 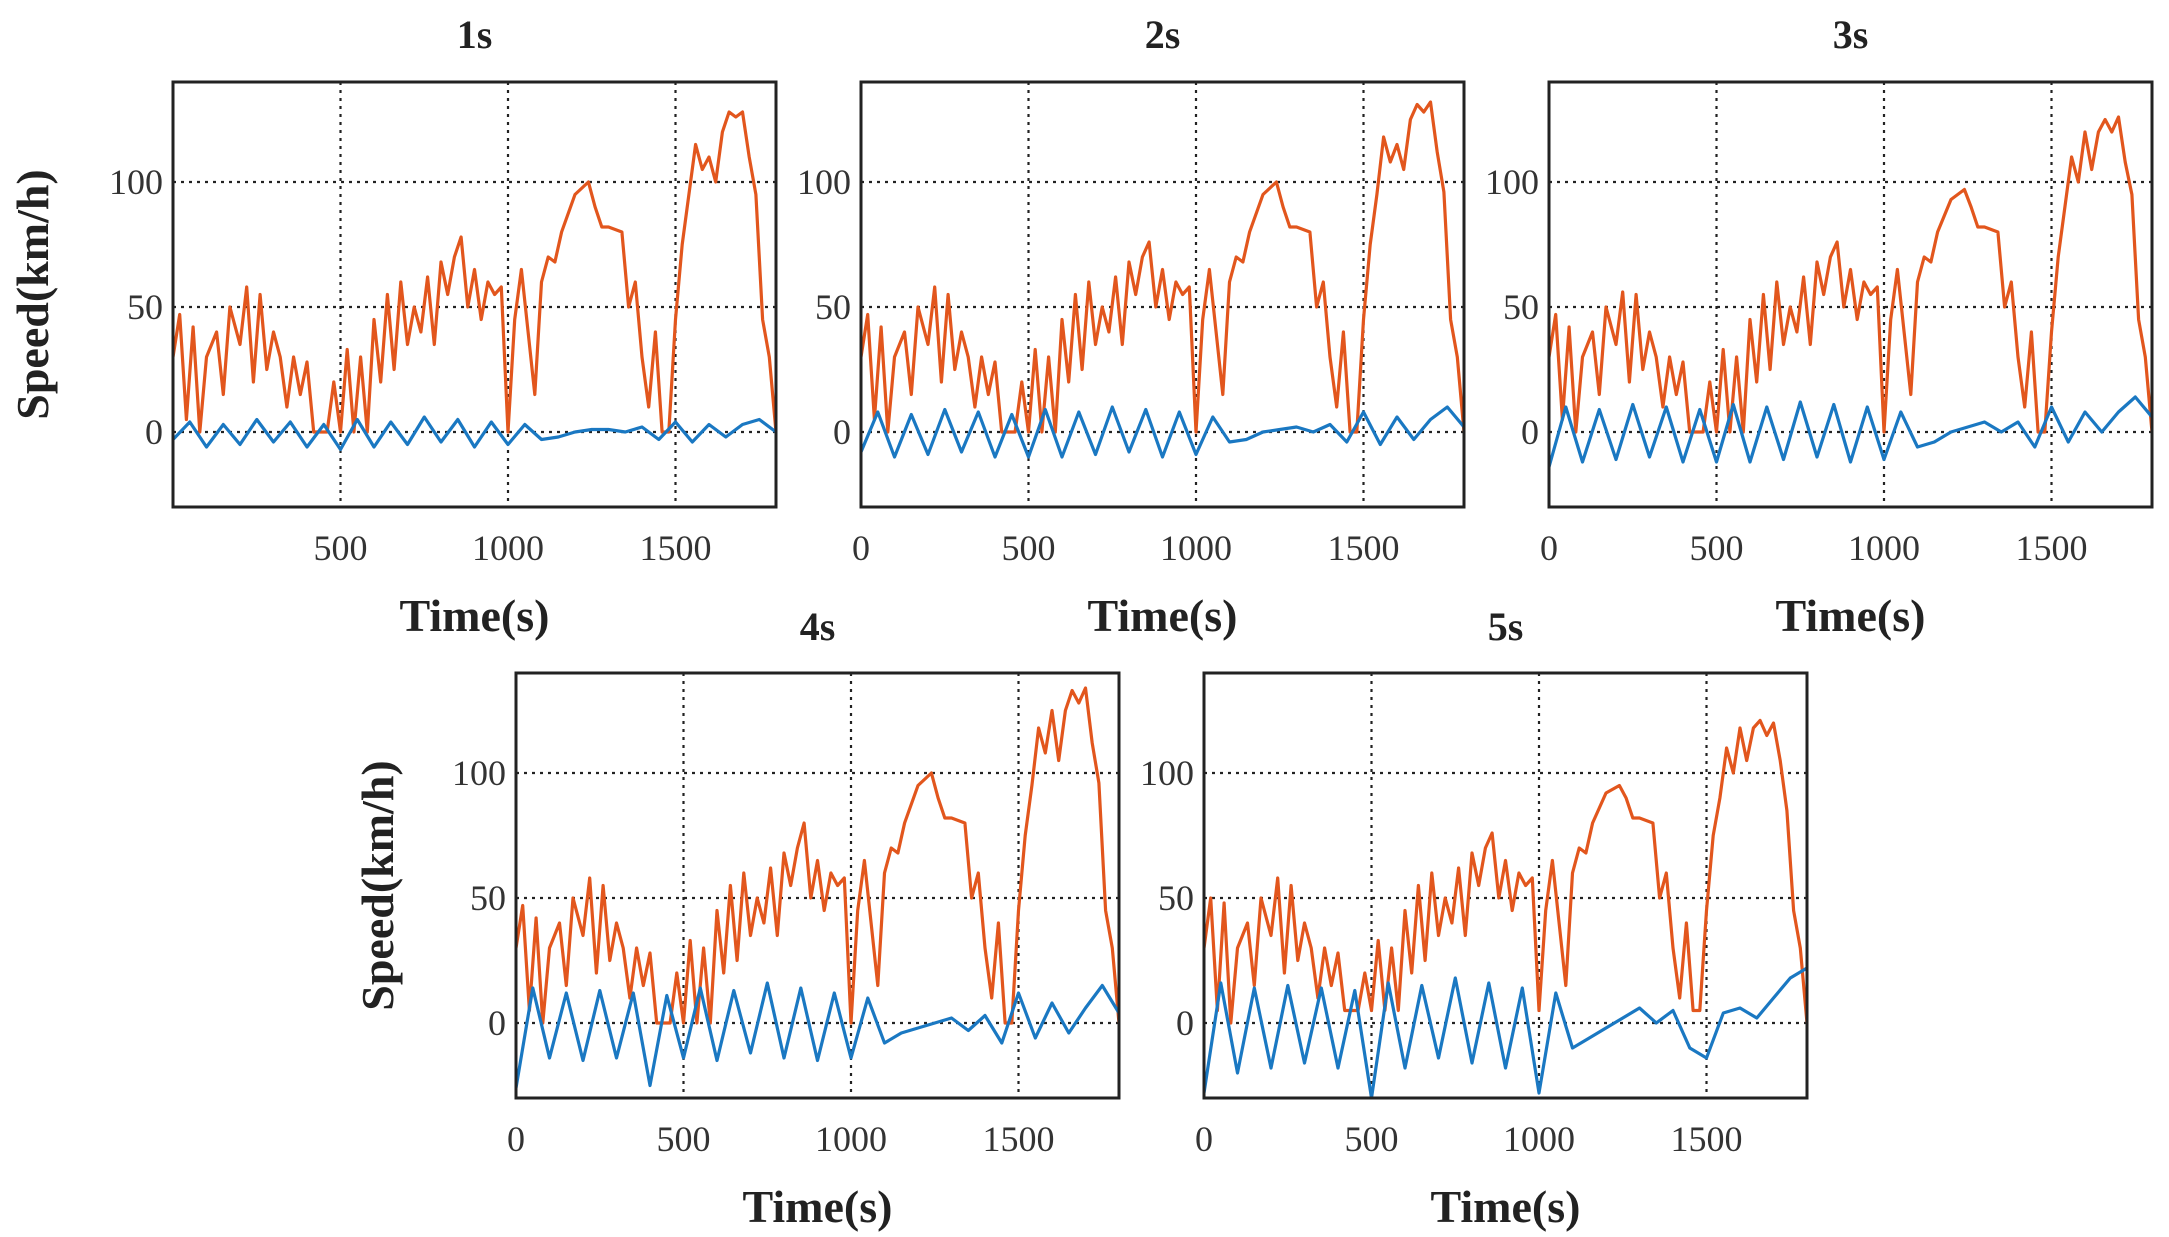 I want to click on panel-title: 5s, so click(x=1506, y=626).